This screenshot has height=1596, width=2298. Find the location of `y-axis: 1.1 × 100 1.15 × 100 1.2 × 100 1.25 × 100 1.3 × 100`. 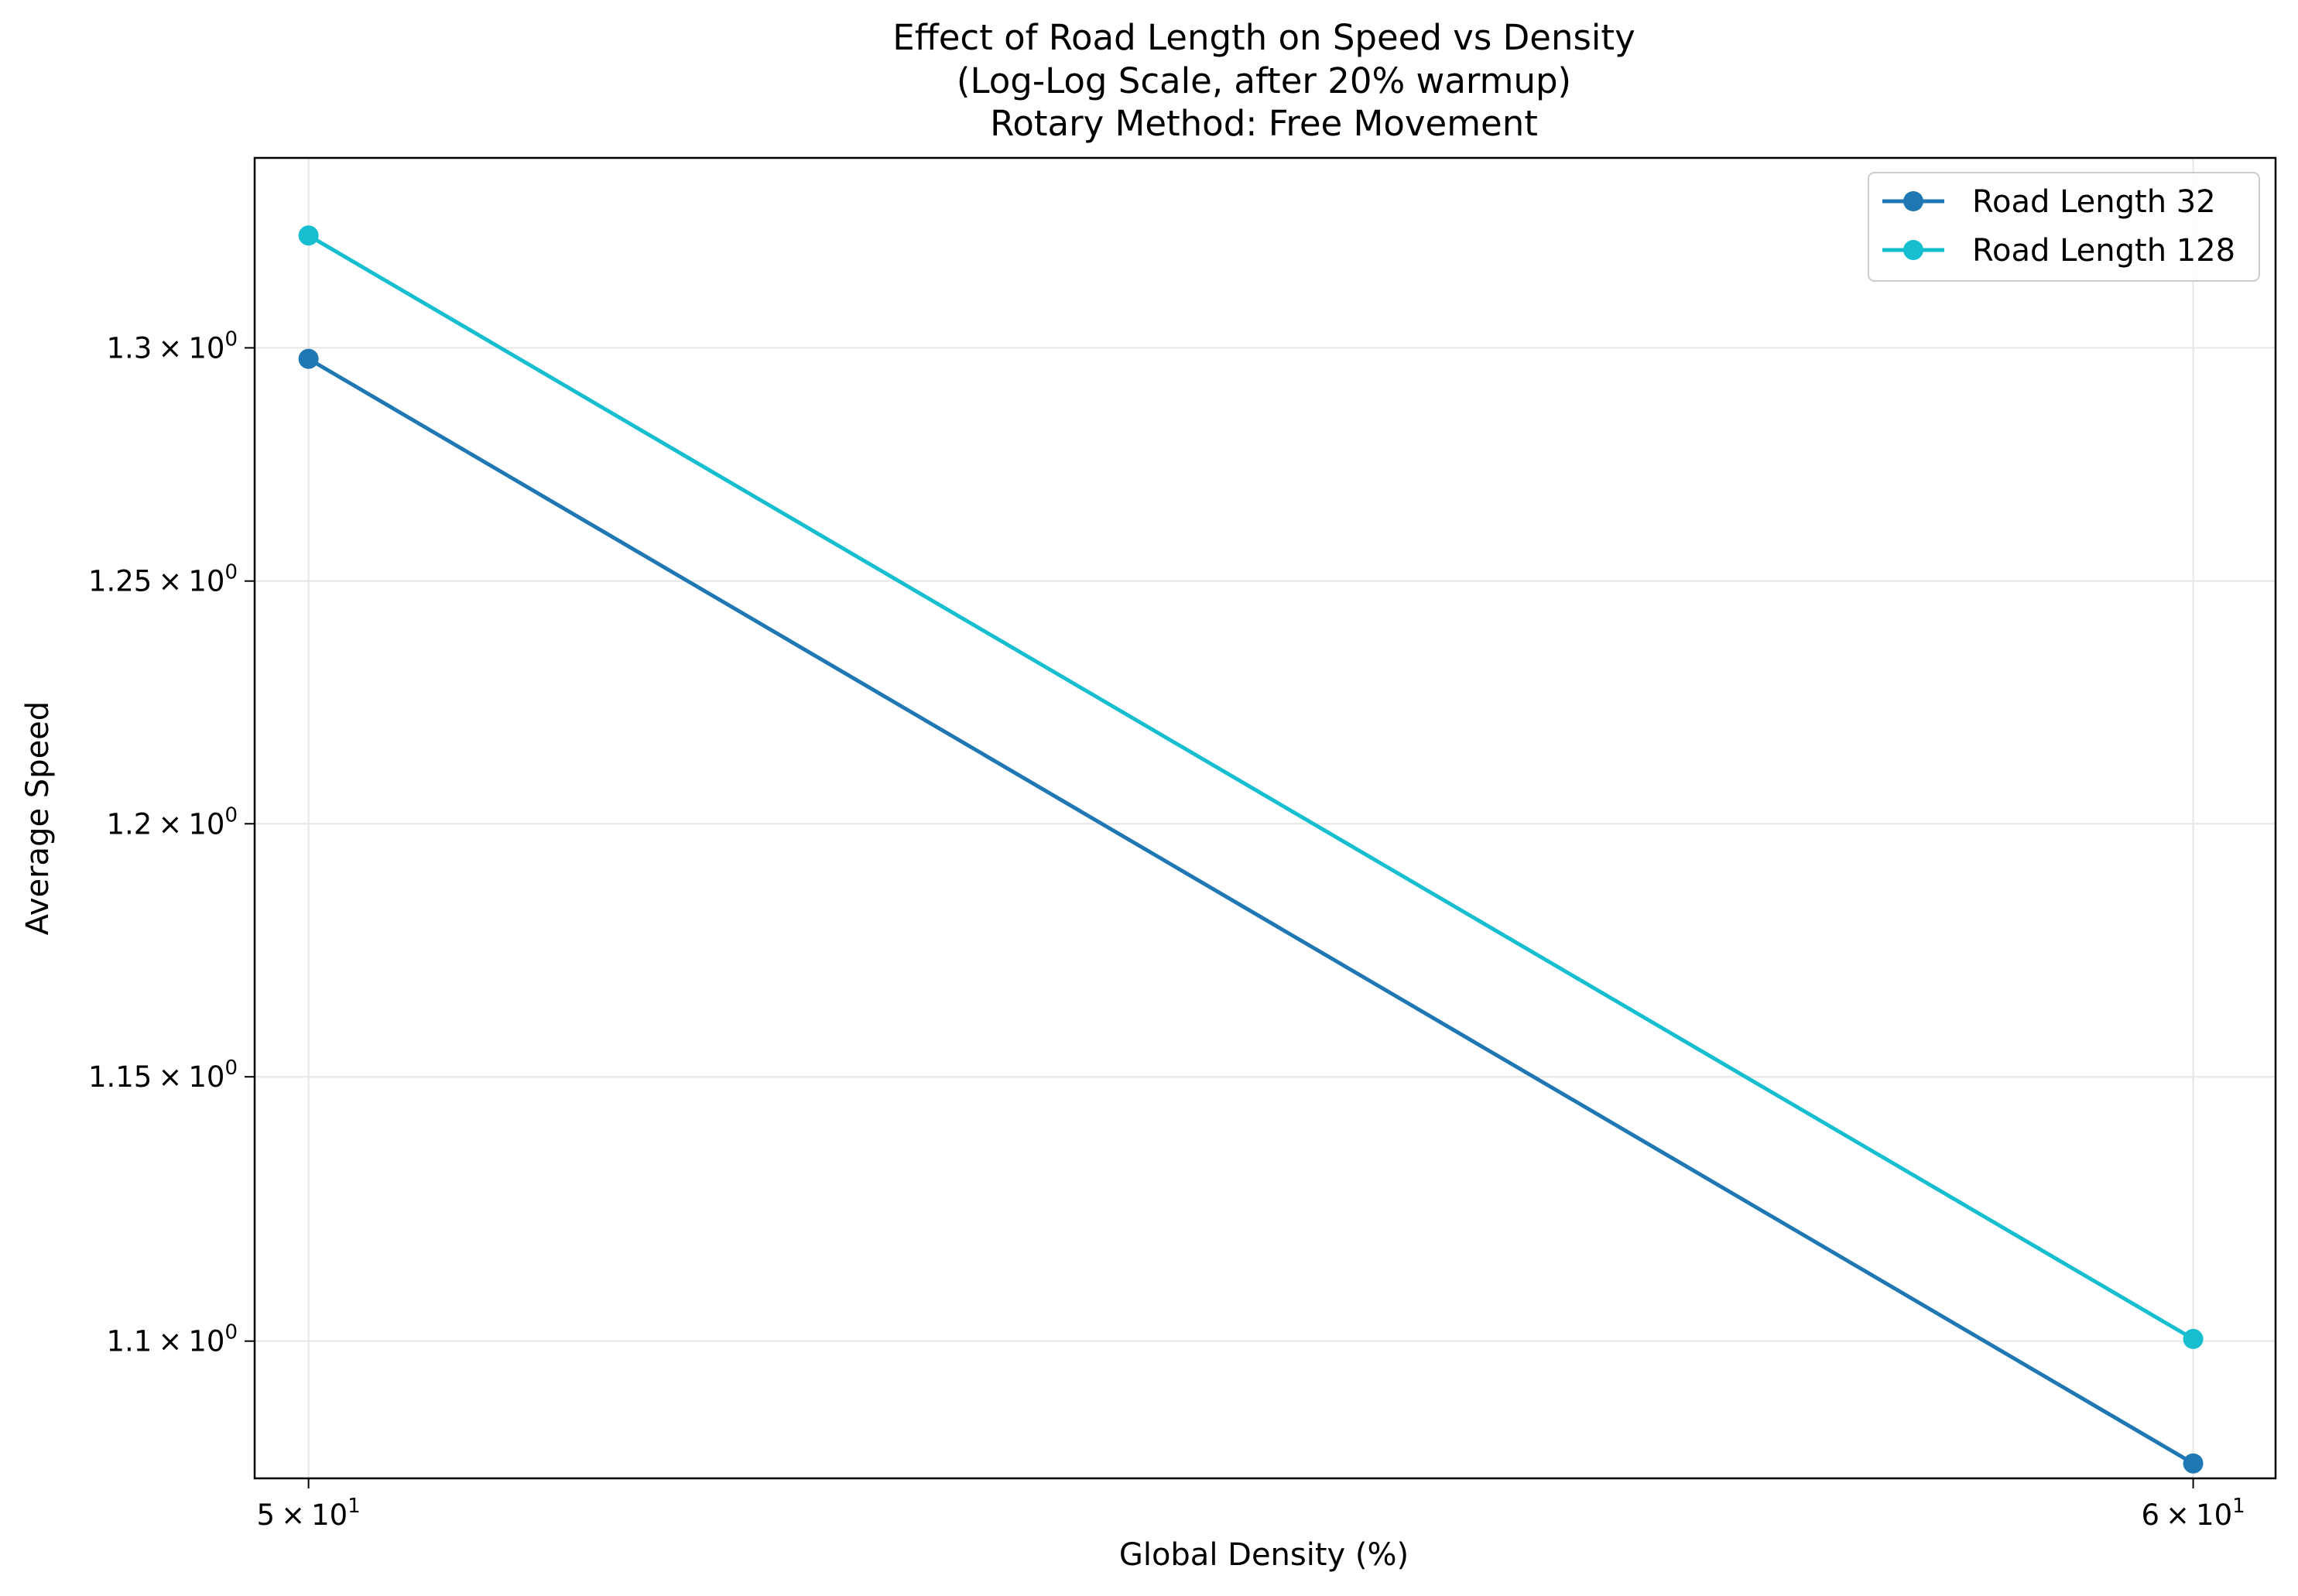

y-axis: 1.1 × 100 1.15 × 100 1.2 × 100 1.25 × 100 1.3 × 100 is located at coordinates (171, 842).